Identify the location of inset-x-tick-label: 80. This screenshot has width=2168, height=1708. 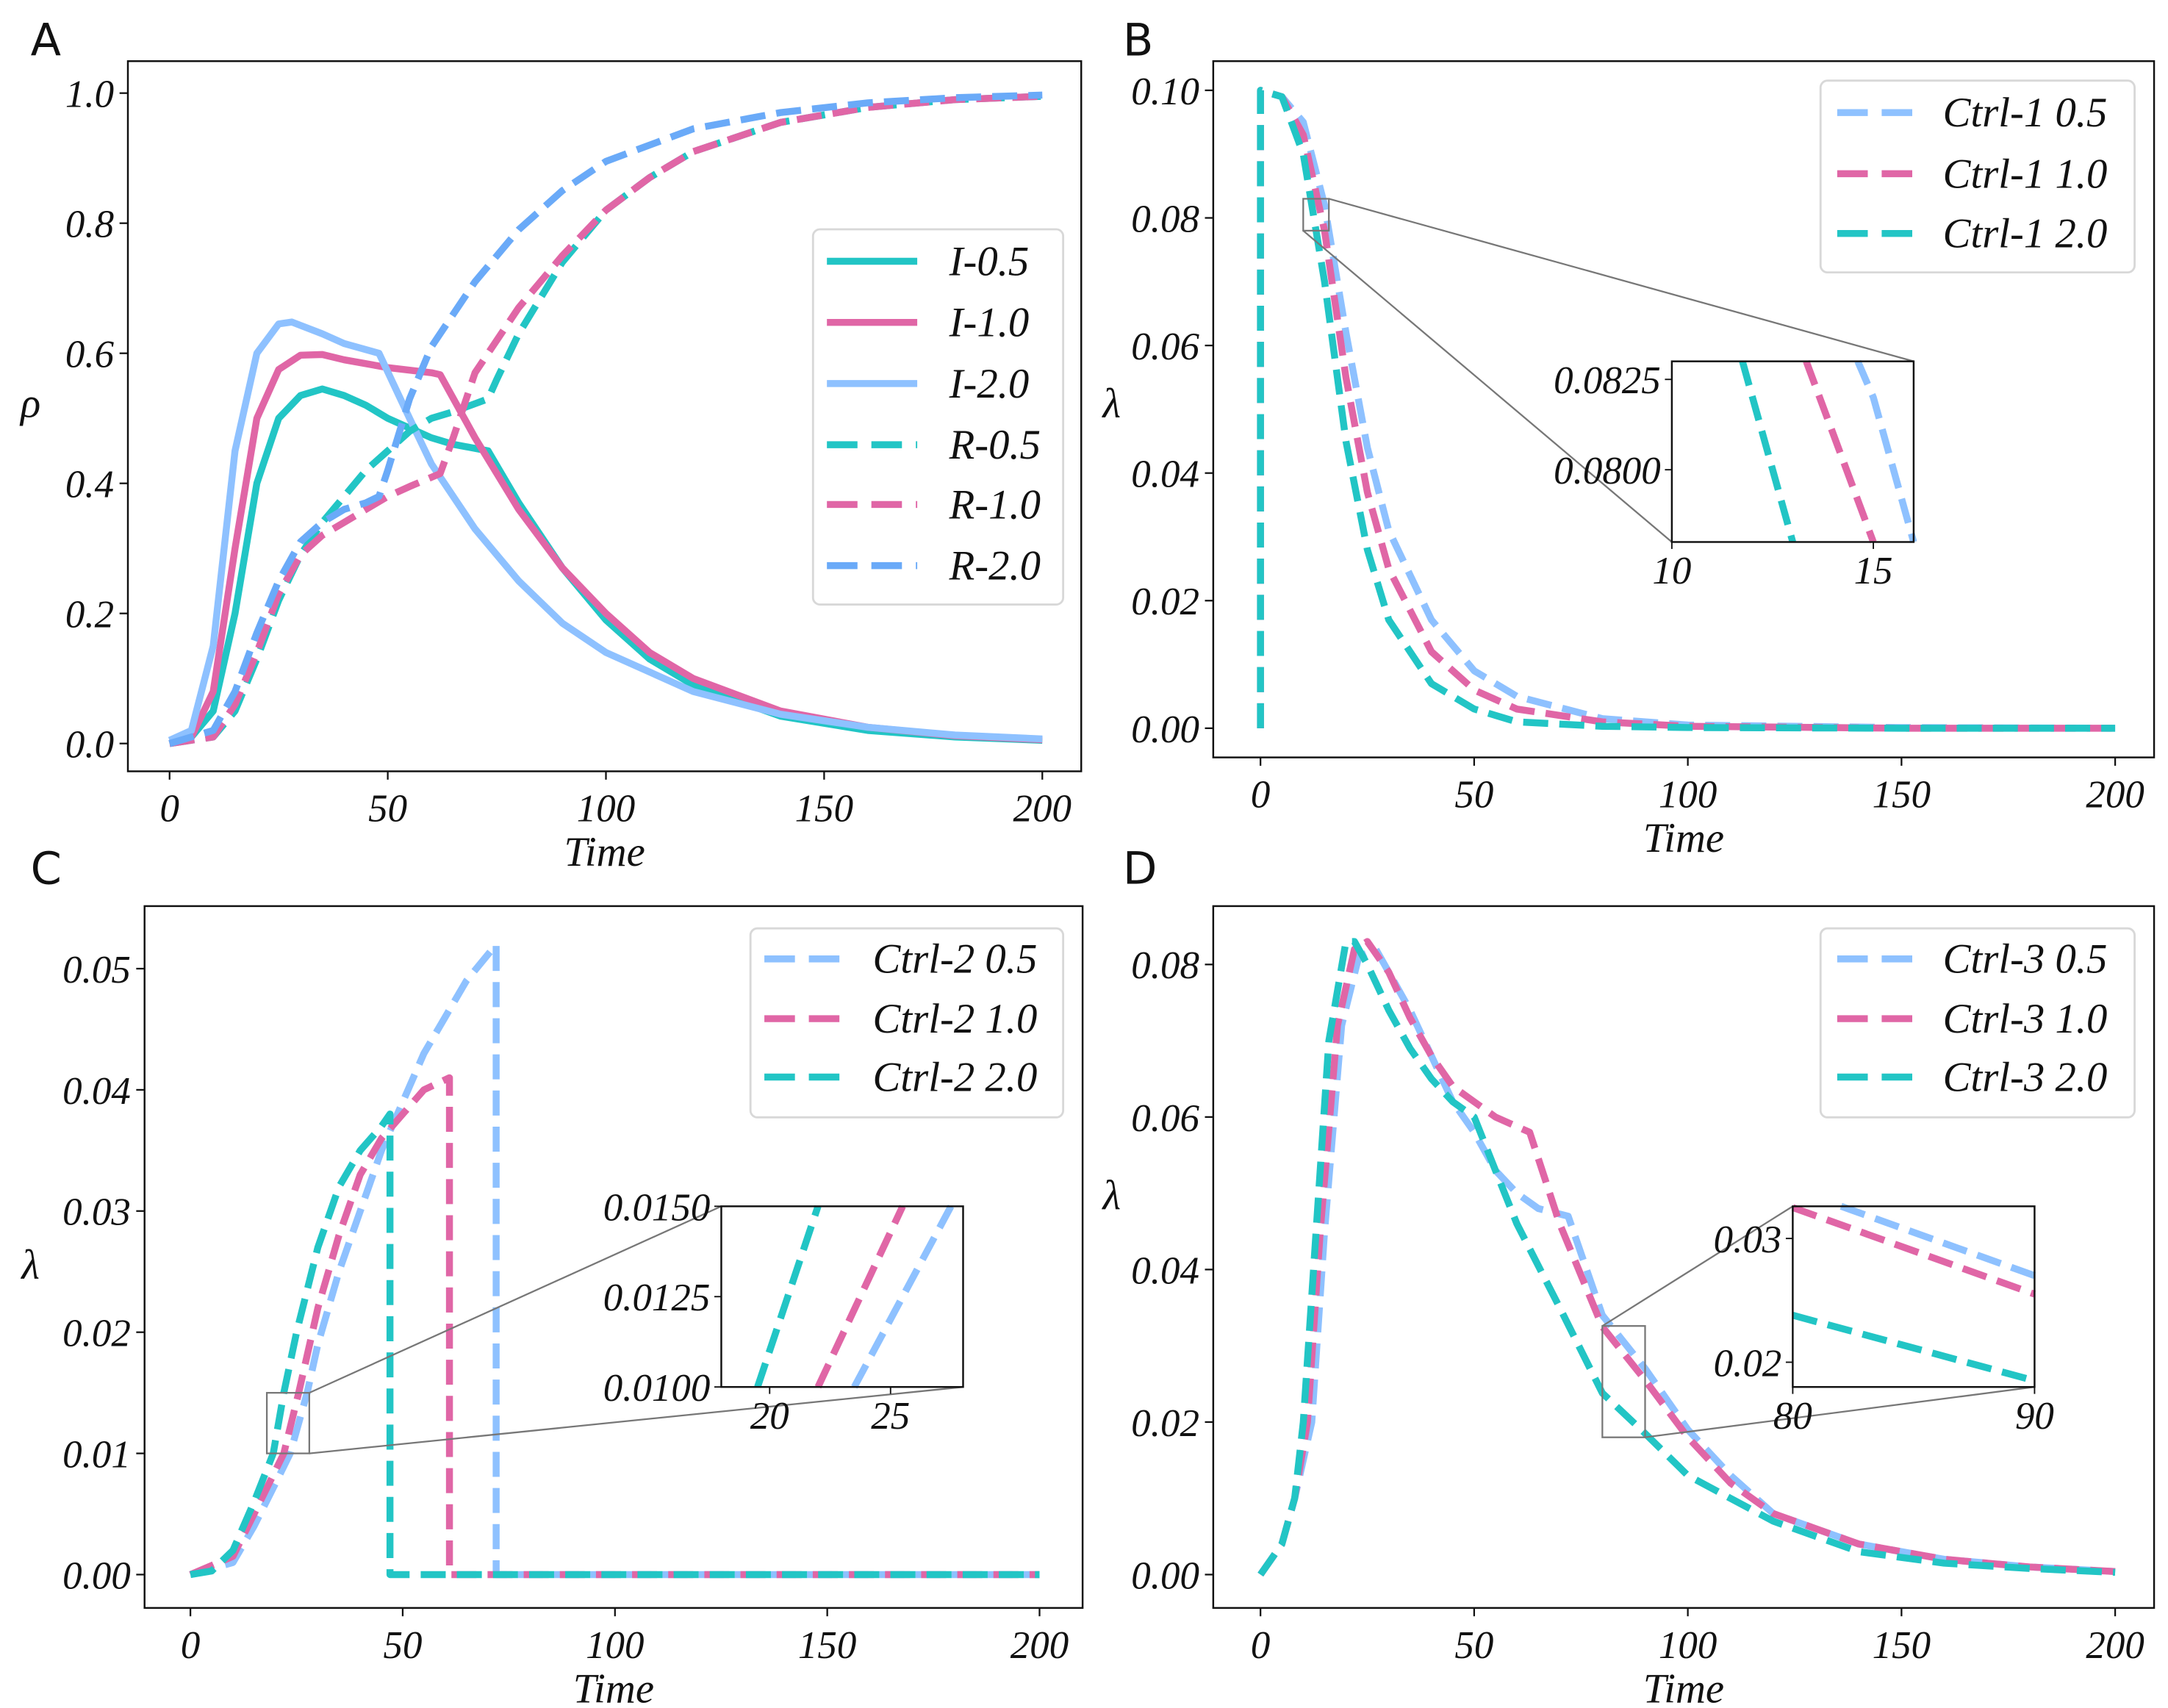
(1792, 1416).